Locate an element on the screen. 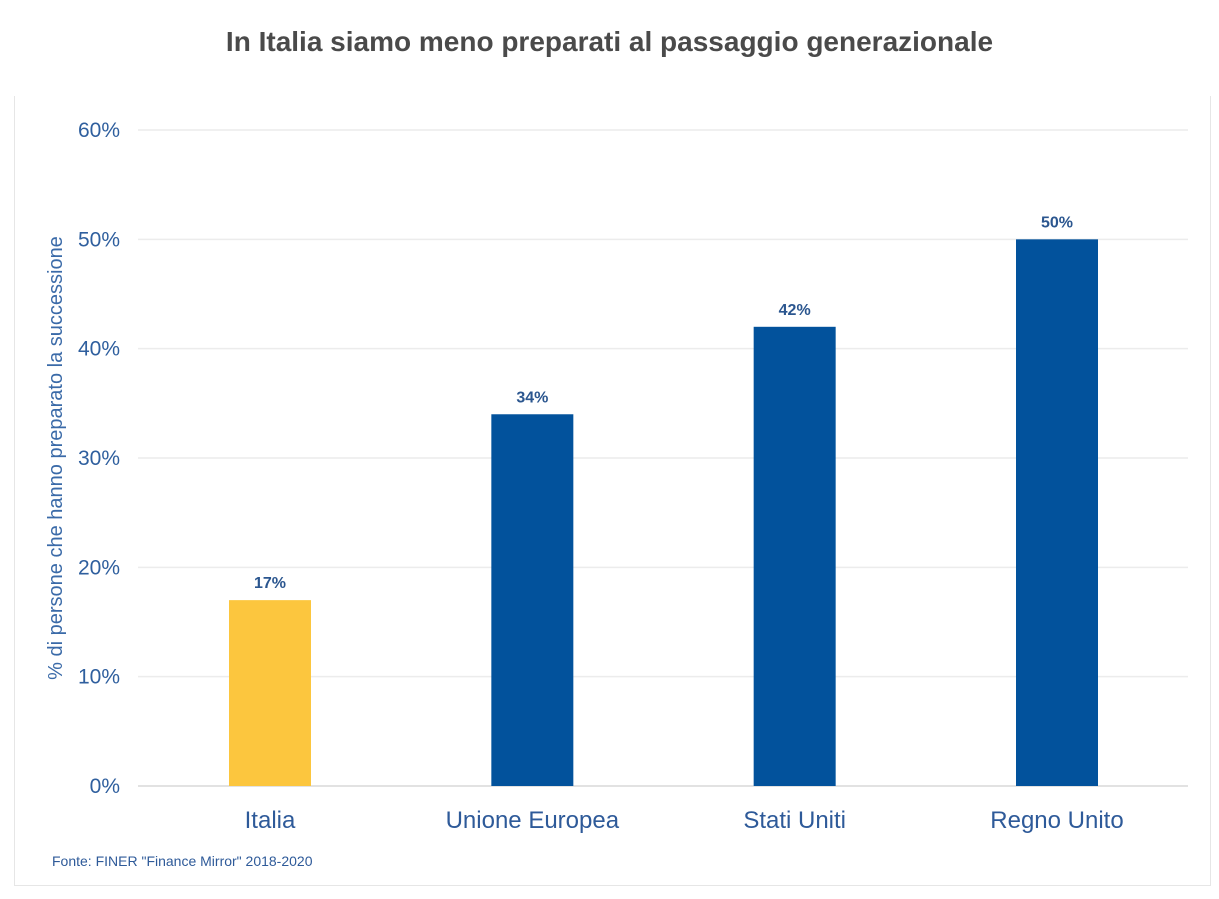 Image resolution: width=1219 pixels, height=899 pixels. y-tick-label: 40% is located at coordinates (99, 349).